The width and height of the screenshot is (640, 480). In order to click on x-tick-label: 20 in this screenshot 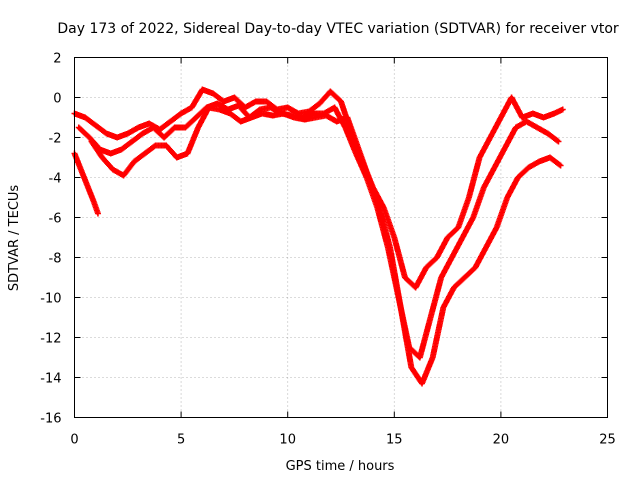, I will do `click(501, 440)`.